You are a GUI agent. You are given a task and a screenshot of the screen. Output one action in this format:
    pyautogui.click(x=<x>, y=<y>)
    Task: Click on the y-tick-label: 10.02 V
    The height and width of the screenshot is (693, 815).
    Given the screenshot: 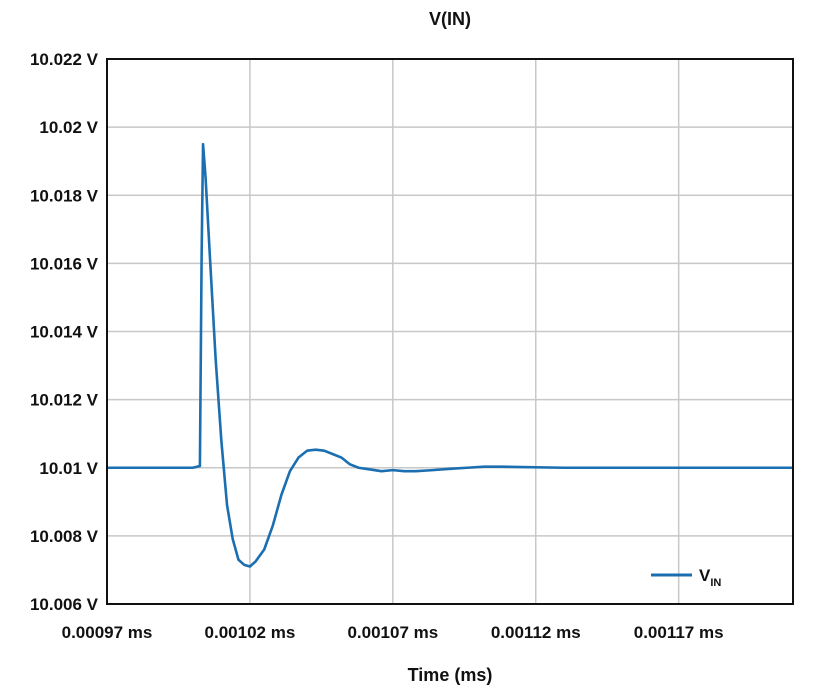 What is the action you would take?
    pyautogui.click(x=68, y=127)
    